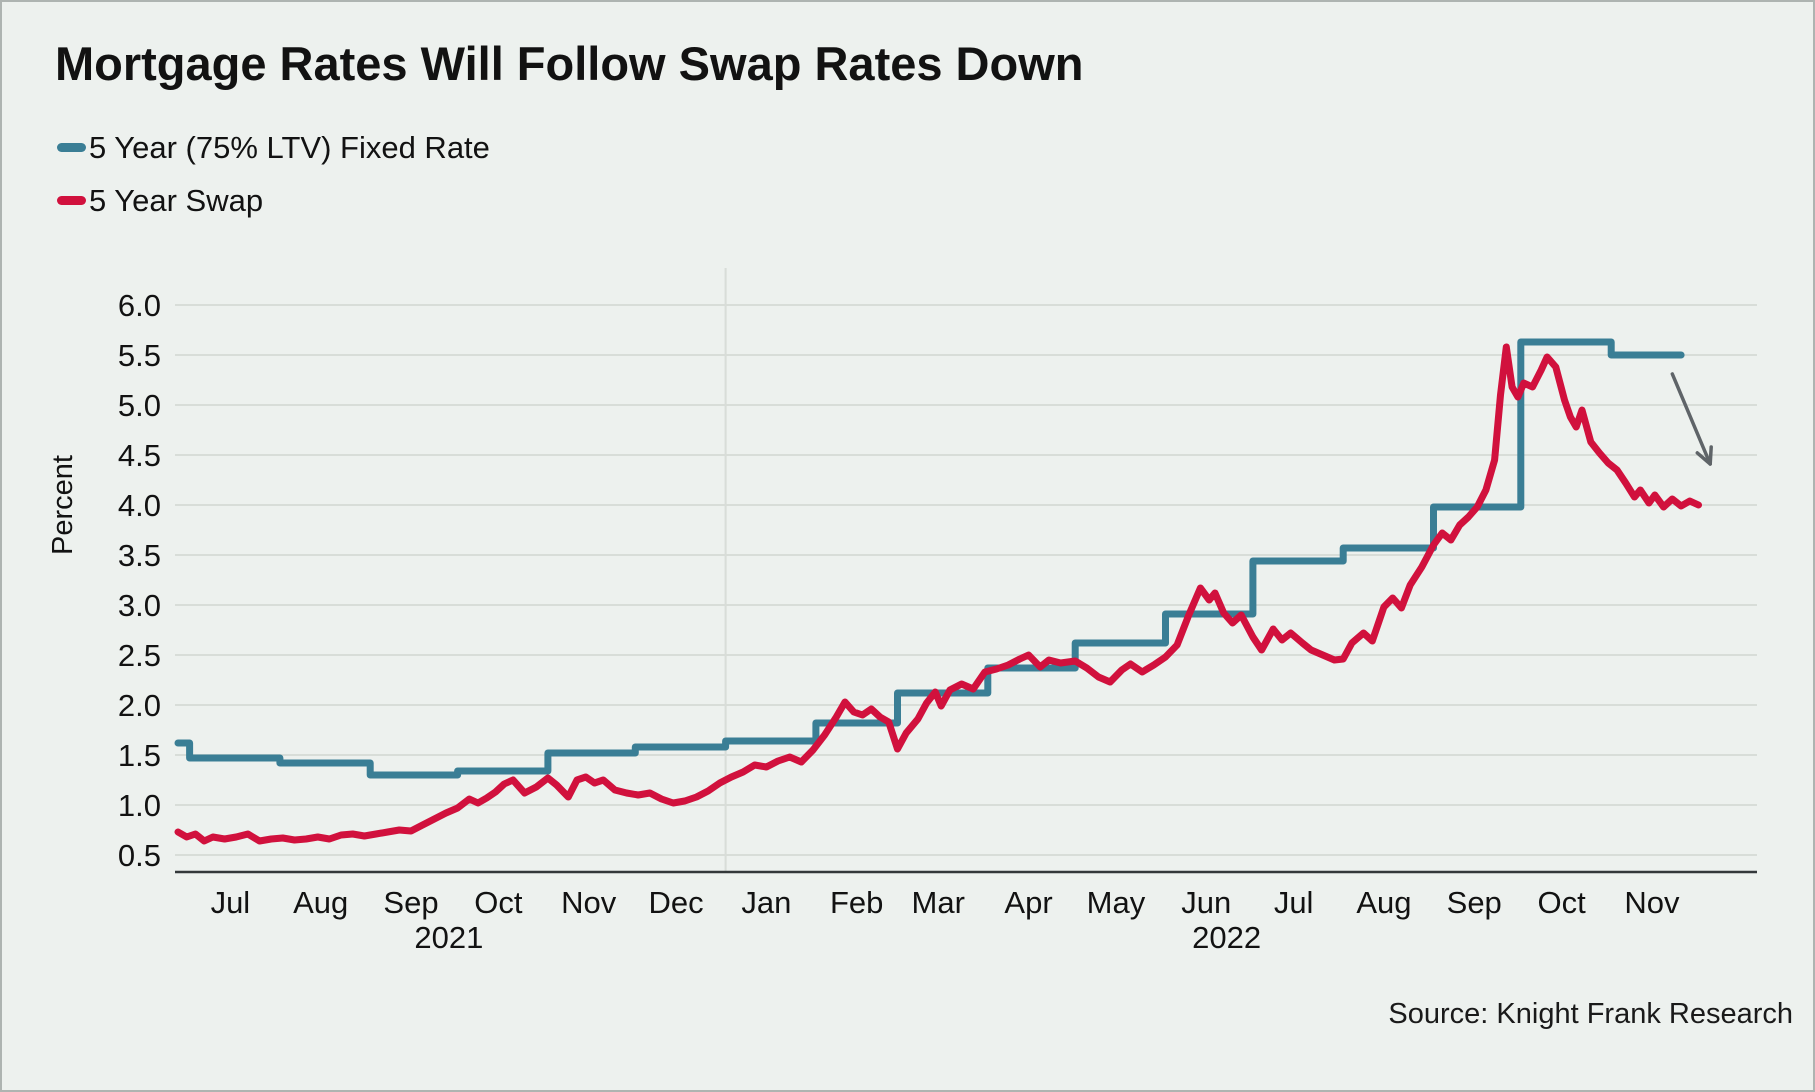 The width and height of the screenshot is (1815, 1092). What do you see at coordinates (1206, 902) in the screenshot?
I see `x-tick-label-11-jun: Jun` at bounding box center [1206, 902].